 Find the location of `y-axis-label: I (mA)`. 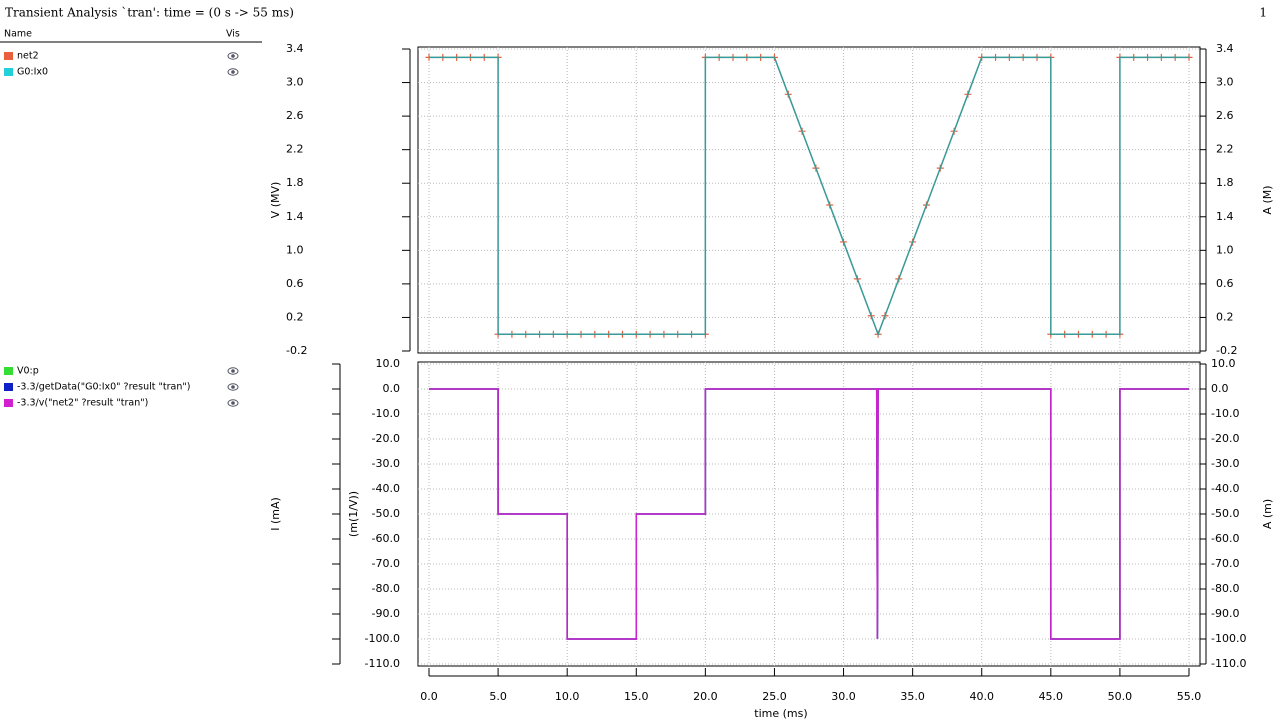

y-axis-label: I (mA) is located at coordinates (275, 514).